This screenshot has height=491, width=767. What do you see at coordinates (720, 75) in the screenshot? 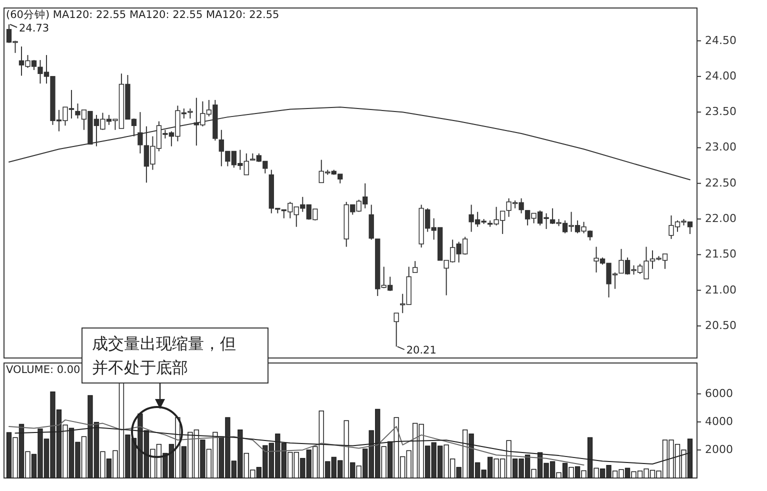
I see `y-tick-label: 24.00` at bounding box center [720, 75].